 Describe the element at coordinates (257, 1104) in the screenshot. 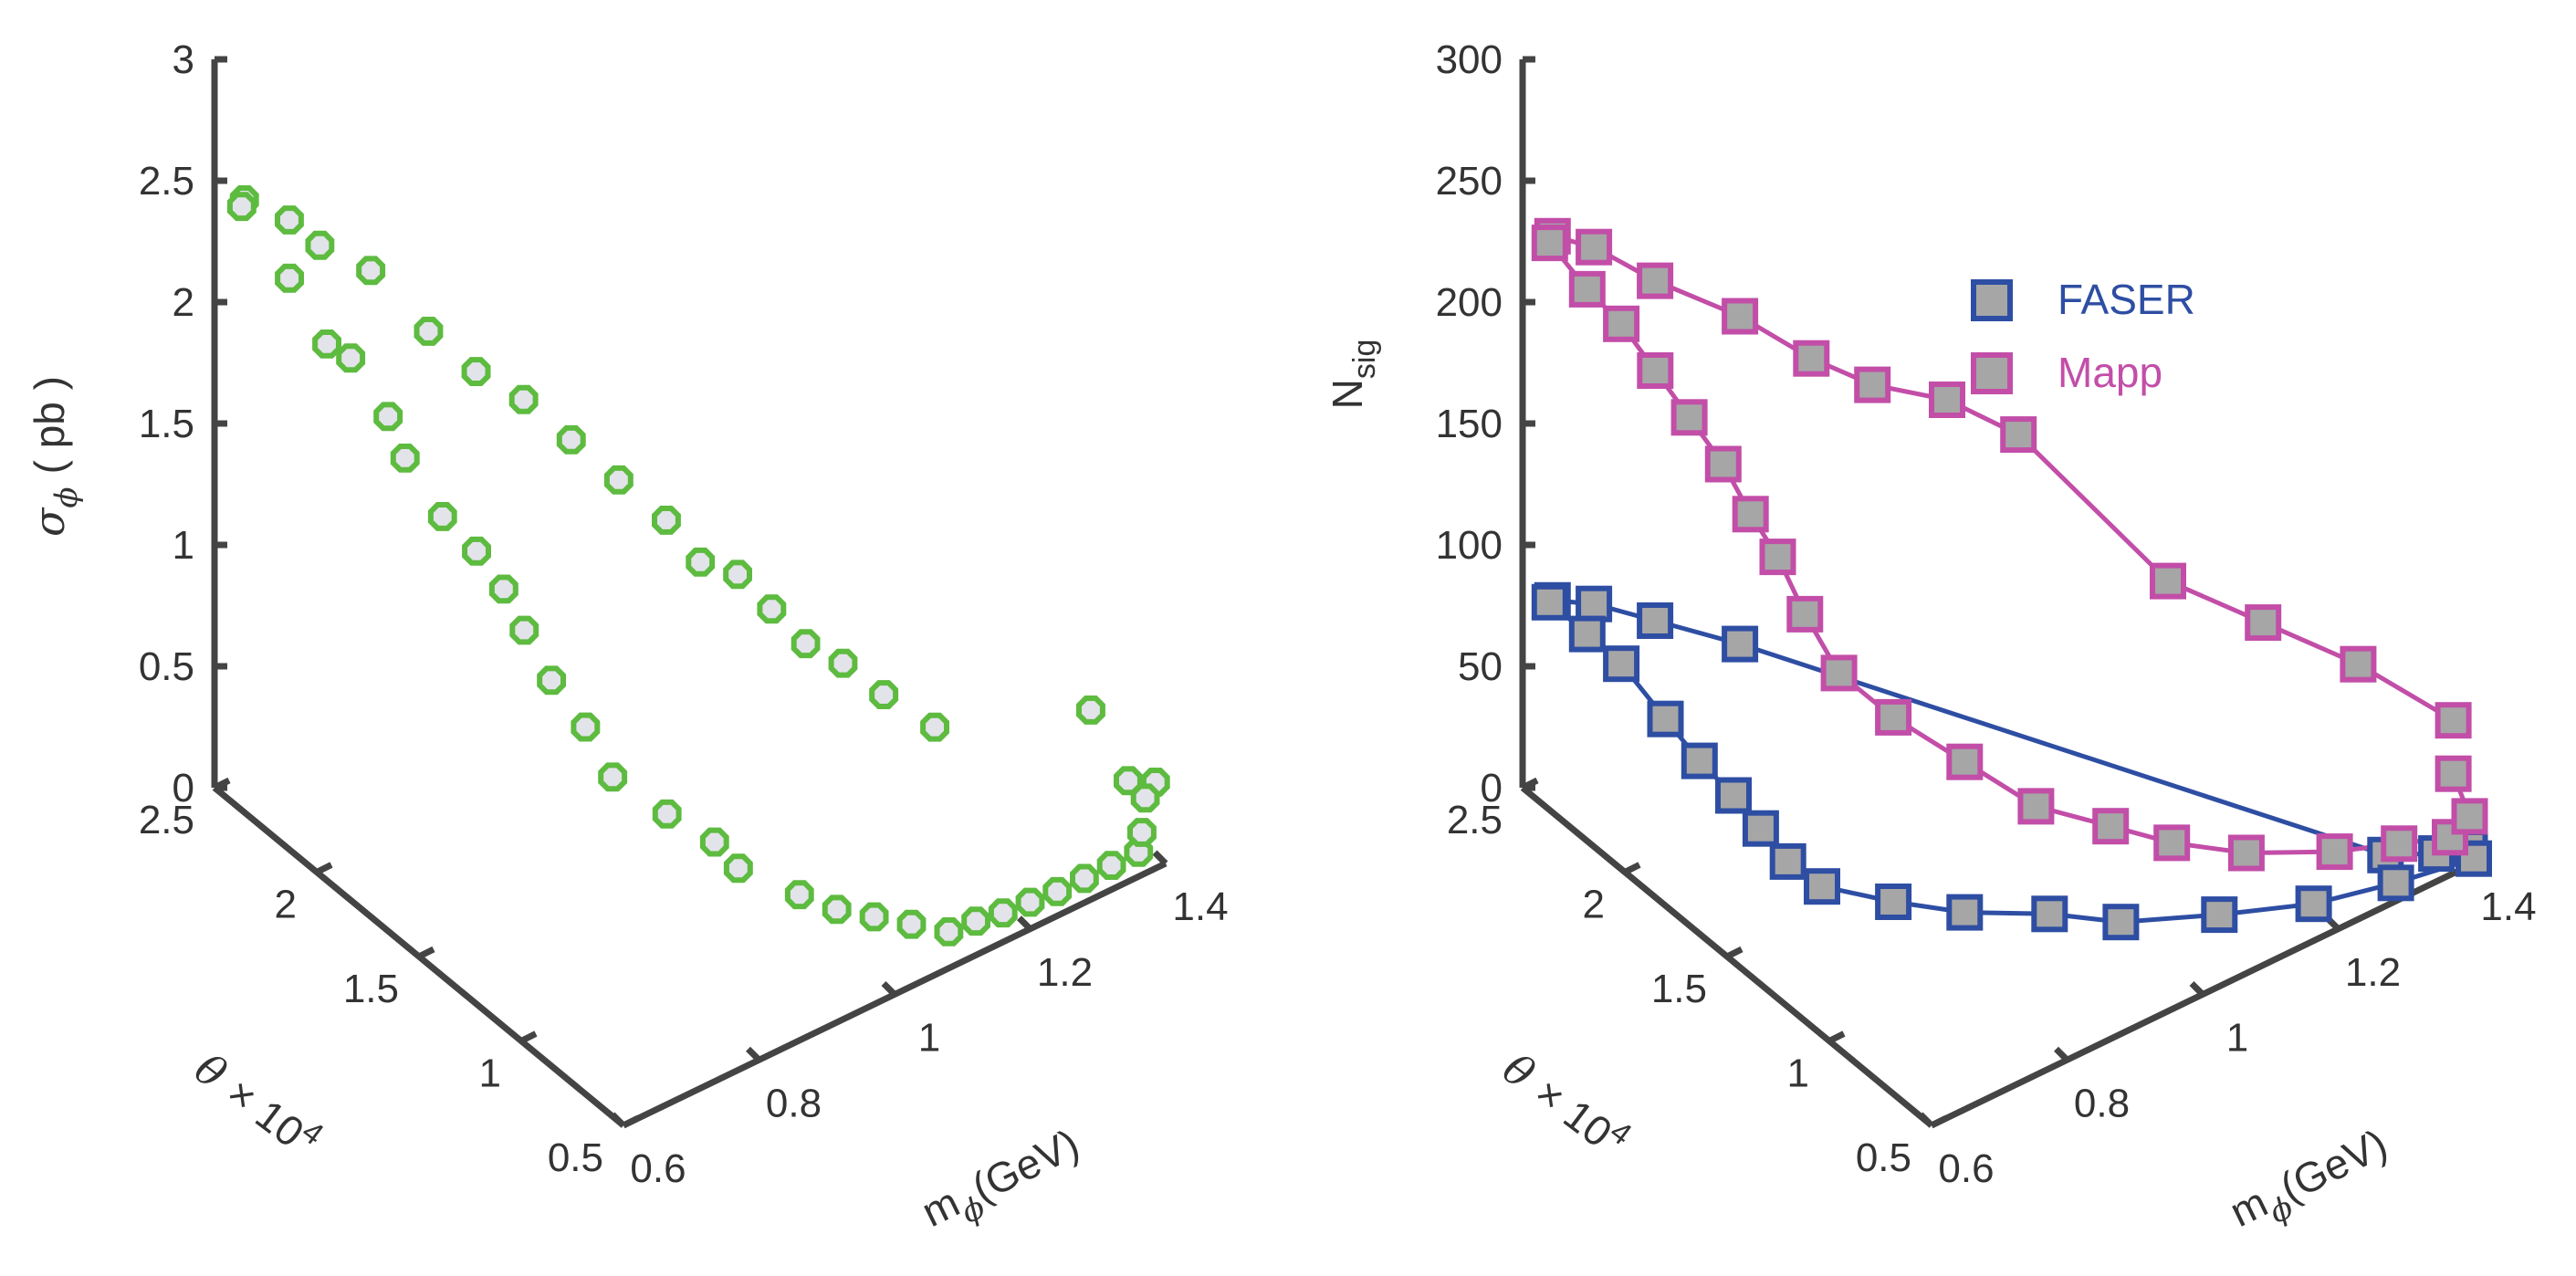

I see `left-y-axis-label: θ× 104` at that location.